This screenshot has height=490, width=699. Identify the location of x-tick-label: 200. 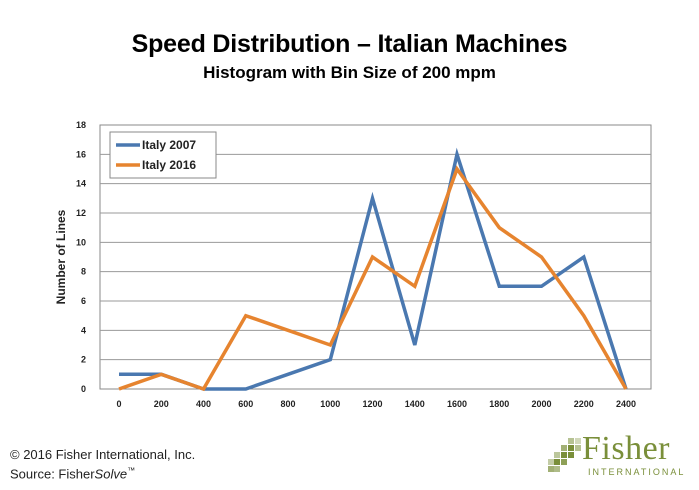
(161, 404).